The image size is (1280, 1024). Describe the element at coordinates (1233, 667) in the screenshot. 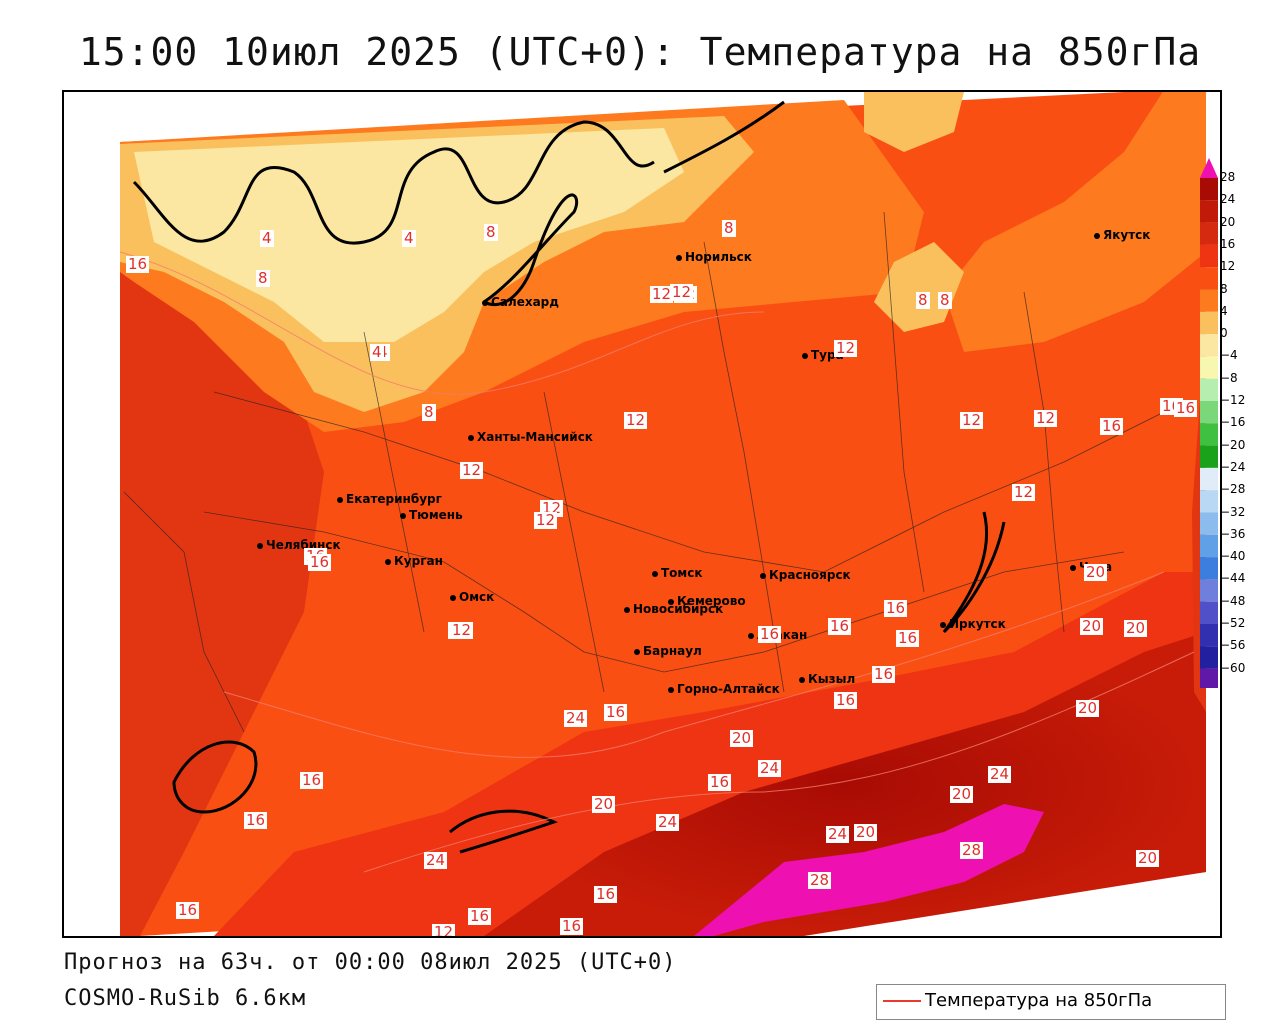

I see `scale-tick-label: −60` at that location.